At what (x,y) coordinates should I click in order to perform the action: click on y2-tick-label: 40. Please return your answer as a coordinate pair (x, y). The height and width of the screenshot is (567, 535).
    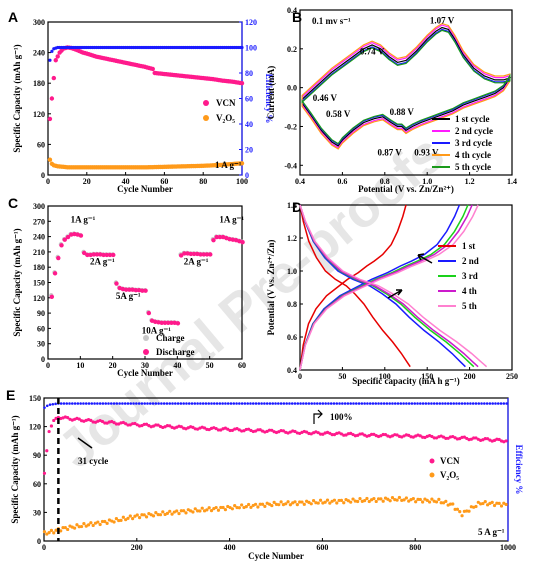
    Looking at the image, I should click on (249, 124).